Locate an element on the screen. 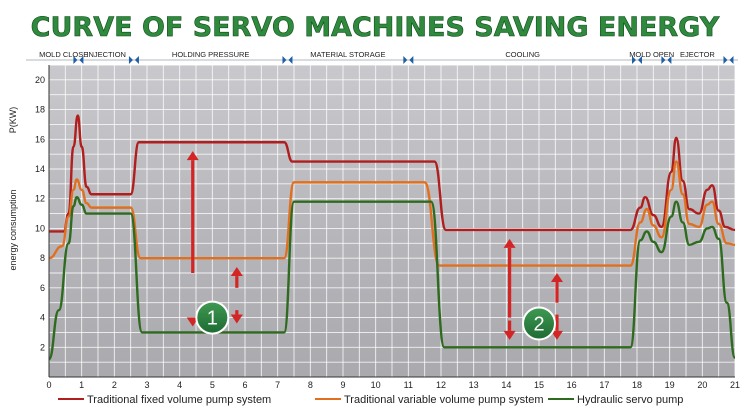 This screenshot has width=750, height=416. phase-label: COOLING is located at coordinates (522, 54).